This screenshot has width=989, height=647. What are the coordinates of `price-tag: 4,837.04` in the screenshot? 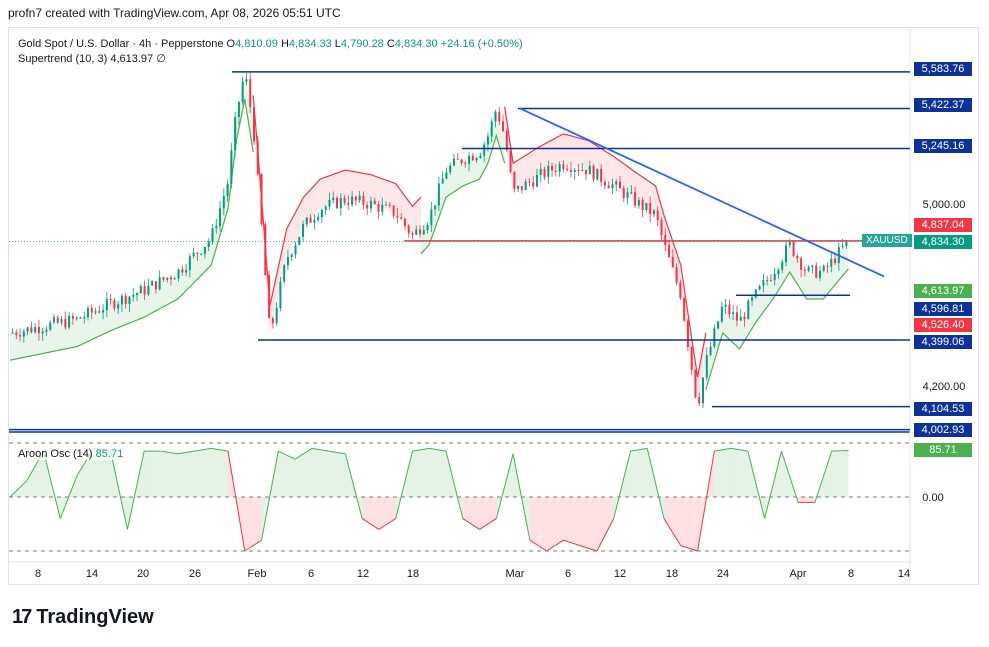 It's located at (943, 225).